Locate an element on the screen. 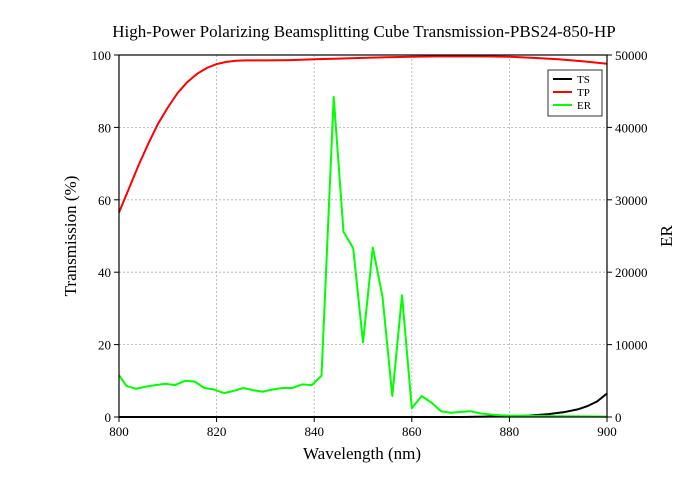 This screenshot has width=700, height=498. x-tick-label: 840 is located at coordinates (314, 431).